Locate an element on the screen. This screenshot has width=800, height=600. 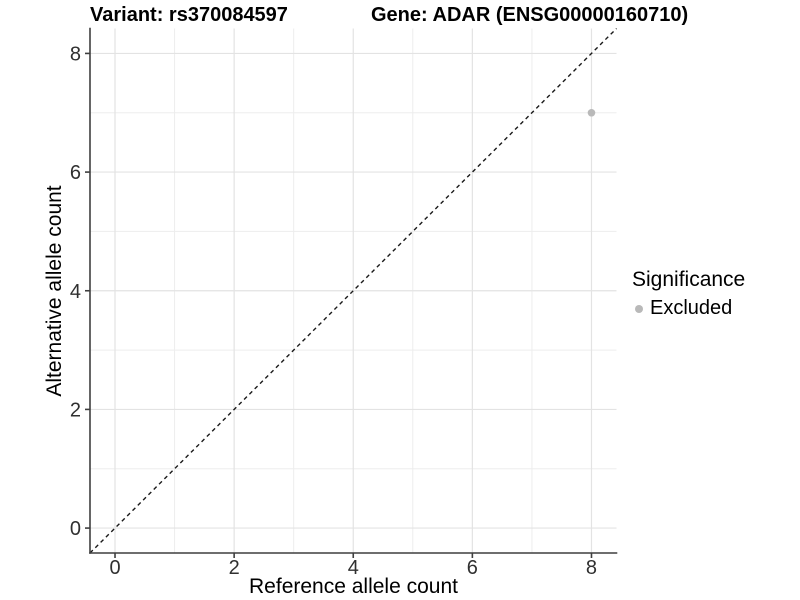
x-axis-title: Reference allele count is located at coordinates (353, 586).